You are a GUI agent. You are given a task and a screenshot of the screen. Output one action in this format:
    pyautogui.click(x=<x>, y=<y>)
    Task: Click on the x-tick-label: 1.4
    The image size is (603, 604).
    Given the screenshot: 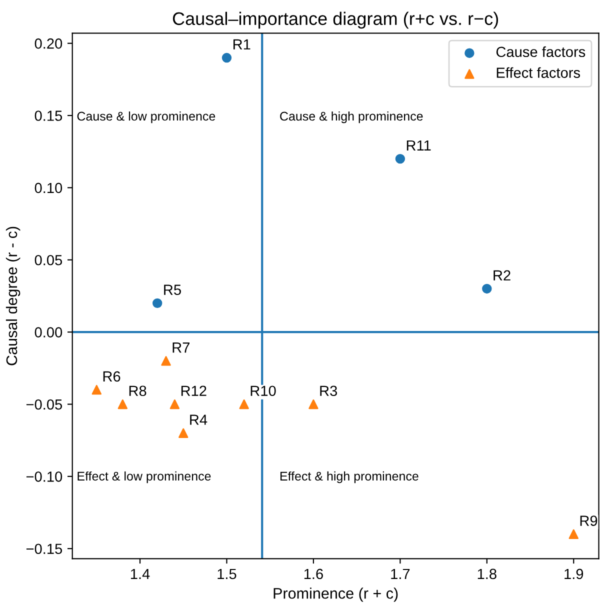 What is the action you would take?
    pyautogui.click(x=140, y=573)
    